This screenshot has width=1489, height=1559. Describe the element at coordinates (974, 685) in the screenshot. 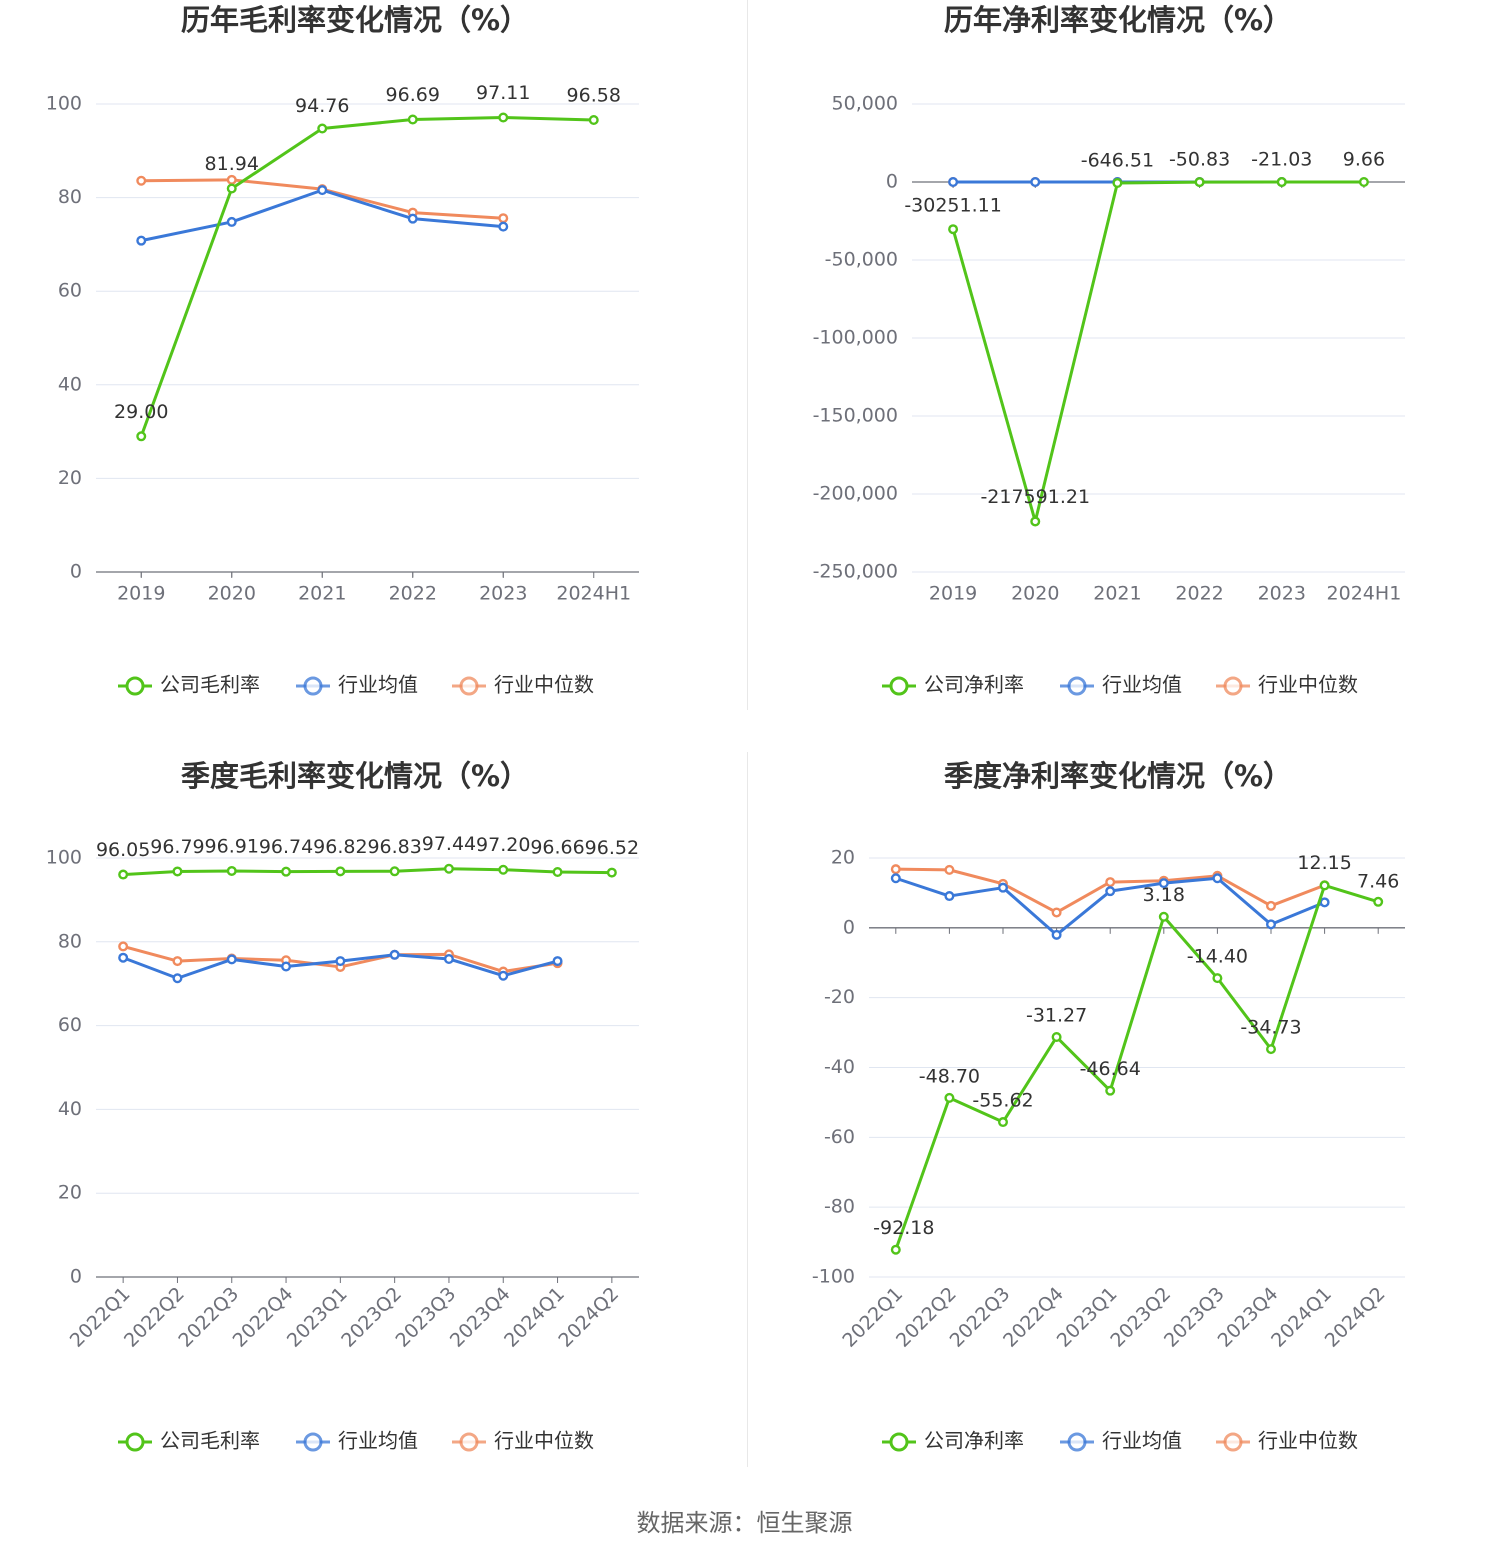

I see `legend-label: 公司净利率` at that location.